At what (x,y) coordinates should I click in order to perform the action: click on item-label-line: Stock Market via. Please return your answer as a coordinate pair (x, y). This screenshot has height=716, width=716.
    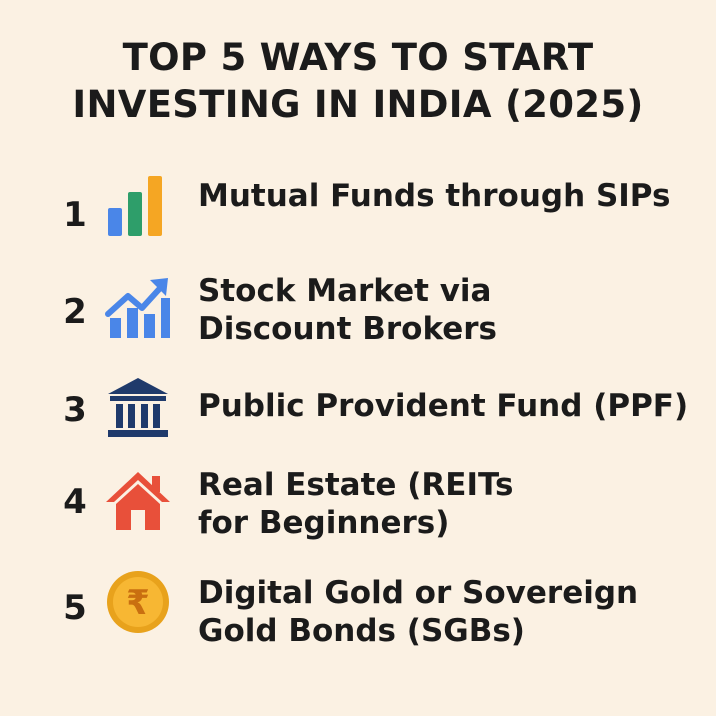
    Looking at the image, I should click on (345, 291).